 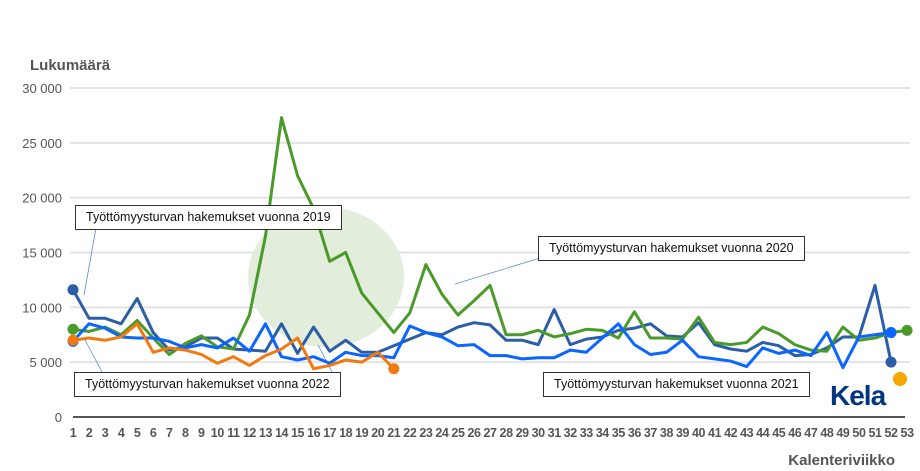 What do you see at coordinates (121, 433) in the screenshot?
I see `x-tick-label: 4` at bounding box center [121, 433].